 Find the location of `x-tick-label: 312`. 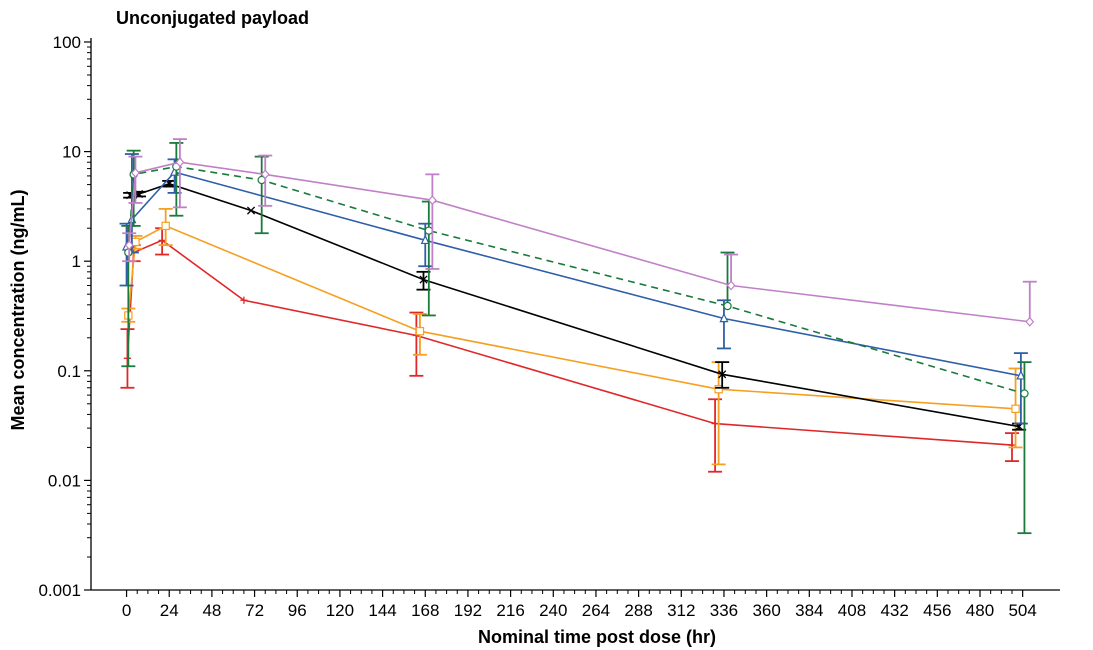

x-tick-label: 312 is located at coordinates (681, 610).